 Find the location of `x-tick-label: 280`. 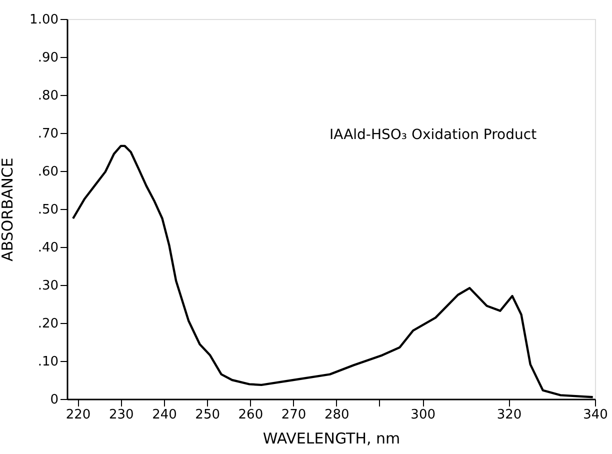

x-tick-label: 280 is located at coordinates (337, 415).